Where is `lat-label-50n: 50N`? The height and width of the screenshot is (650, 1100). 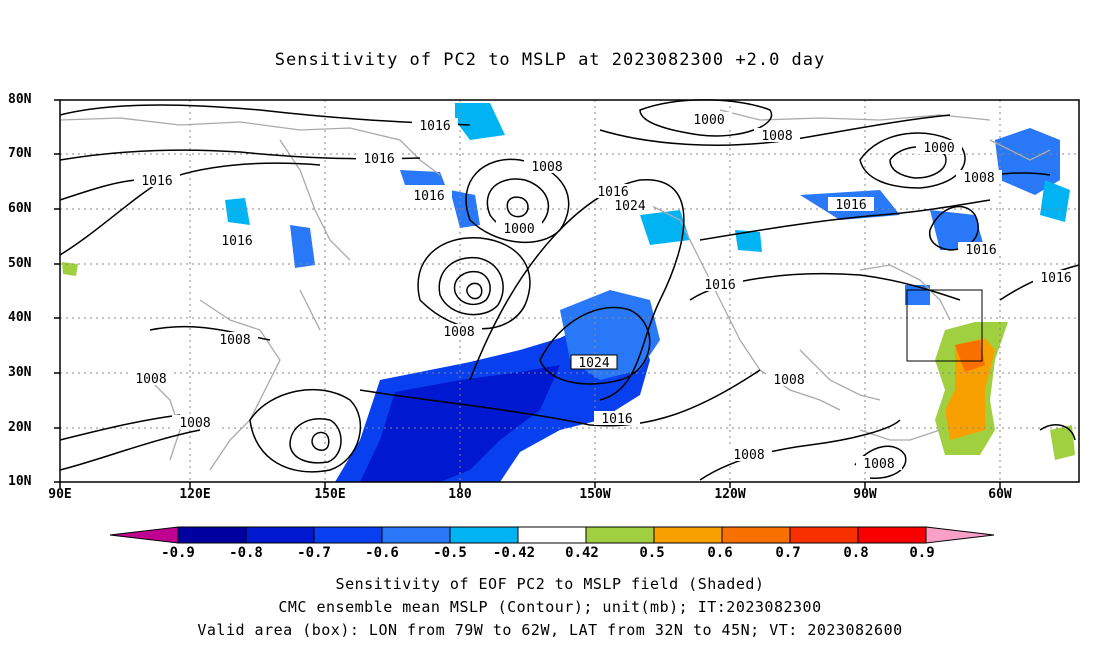
lat-label-50n: 50N is located at coordinates (20, 263).